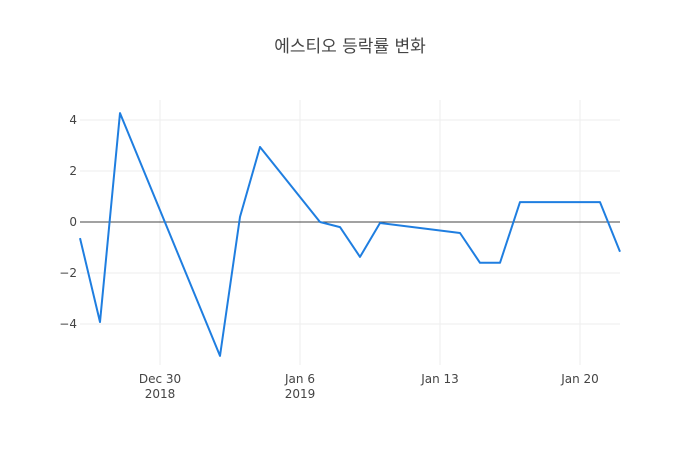 Image resolution: width=700 pixels, height=450 pixels. Describe the element at coordinates (579, 379) in the screenshot. I see `x-tick-label: Jan 20` at that location.